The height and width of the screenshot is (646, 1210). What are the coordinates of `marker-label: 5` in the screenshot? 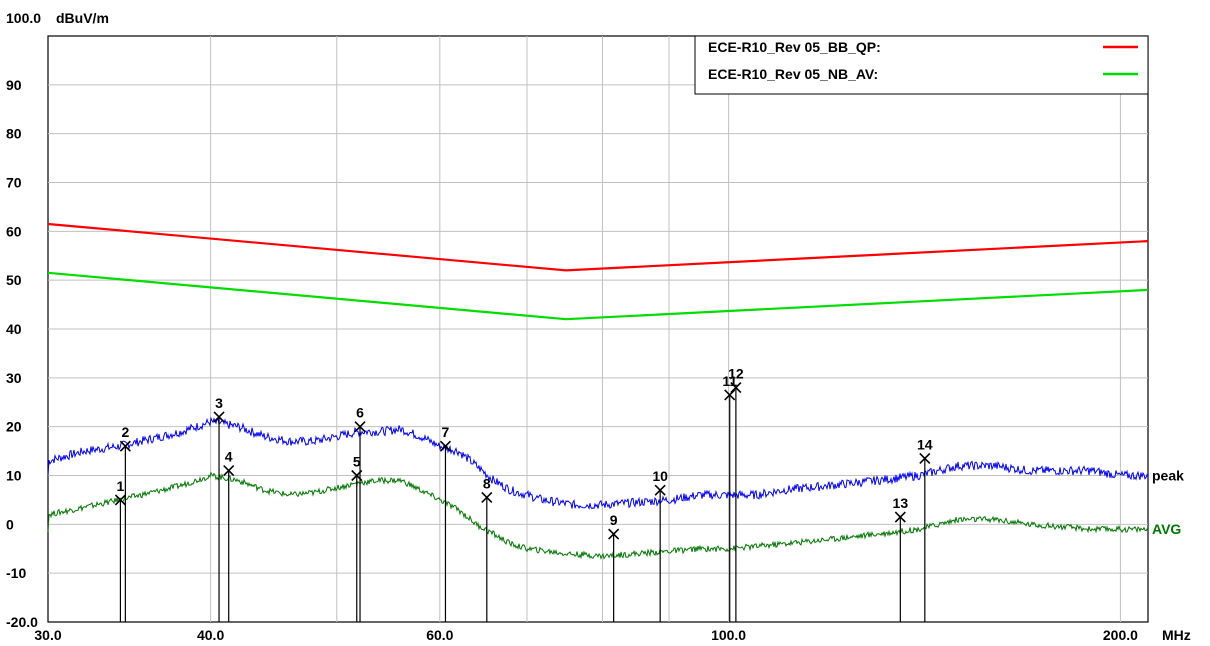 It's located at (357, 462).